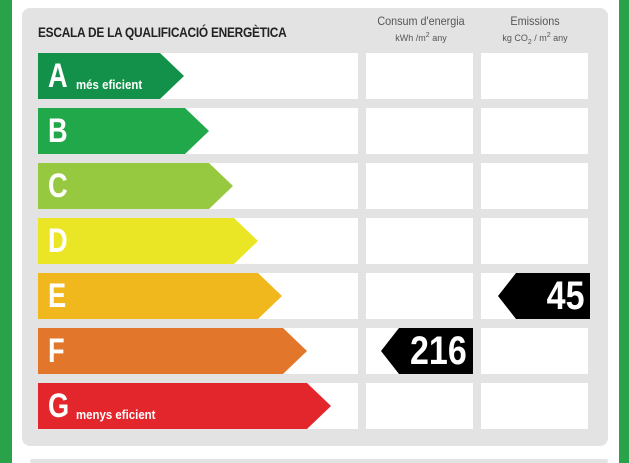 The image size is (629, 463). Describe the element at coordinates (534, 351) in the screenshot. I see `emissions-cell-f` at that location.